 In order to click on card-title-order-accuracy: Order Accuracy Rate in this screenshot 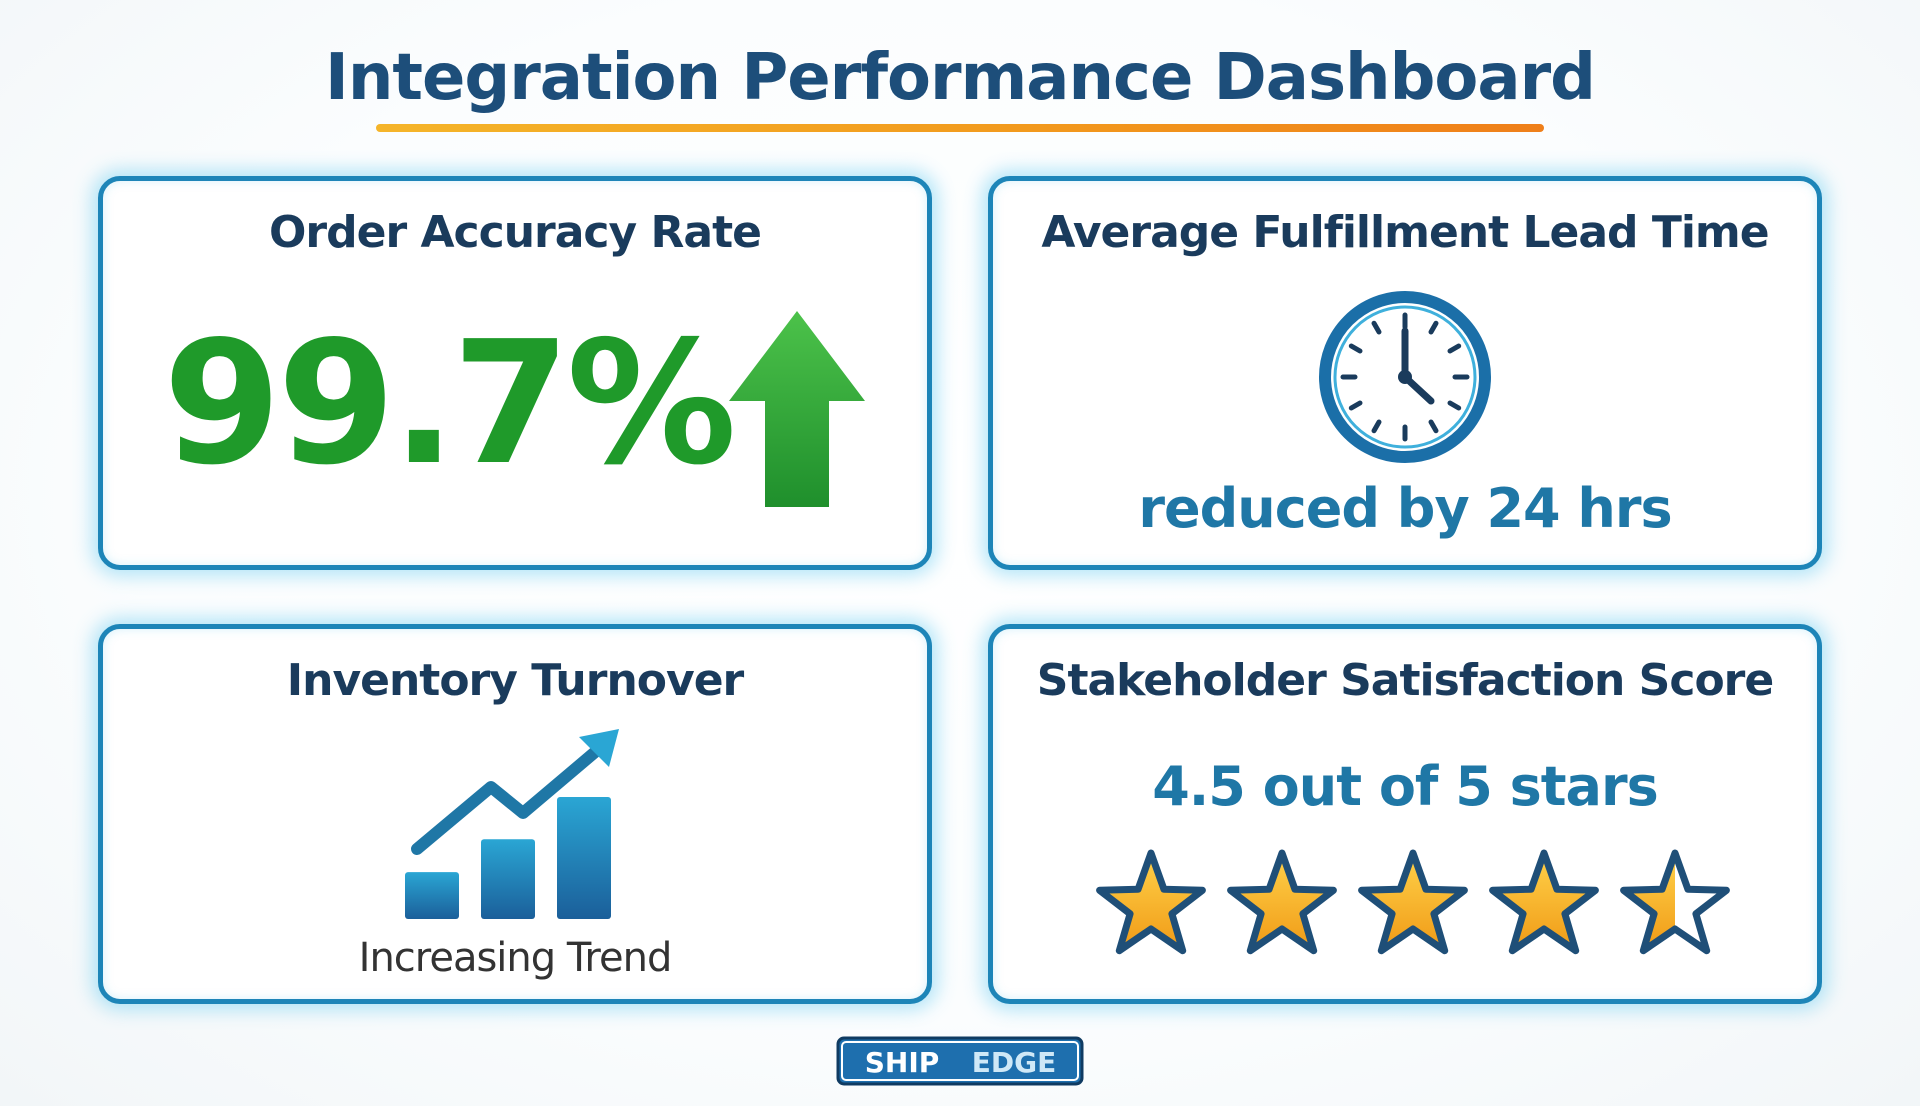, I will do `click(515, 232)`.